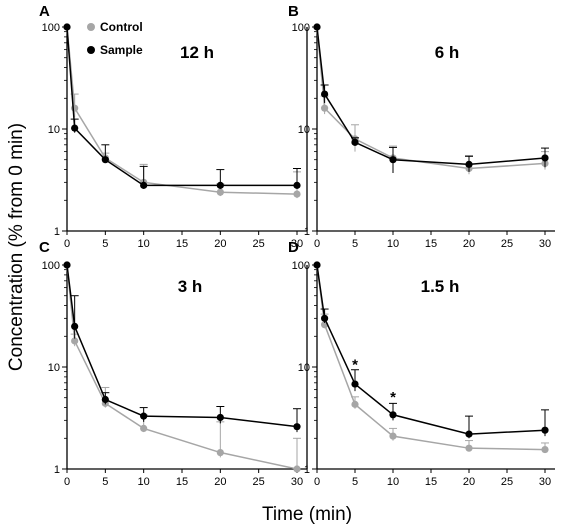 This screenshot has height=531, width=561. Describe the element at coordinates (293, 11) in the screenshot. I see `panel-letter: B` at that location.